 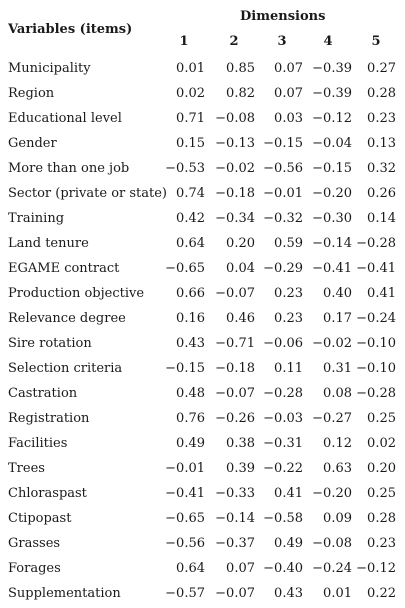 What do you see at coordinates (190, 118) in the screenshot?
I see `loading-cell-dim-1: 0.71` at bounding box center [190, 118].